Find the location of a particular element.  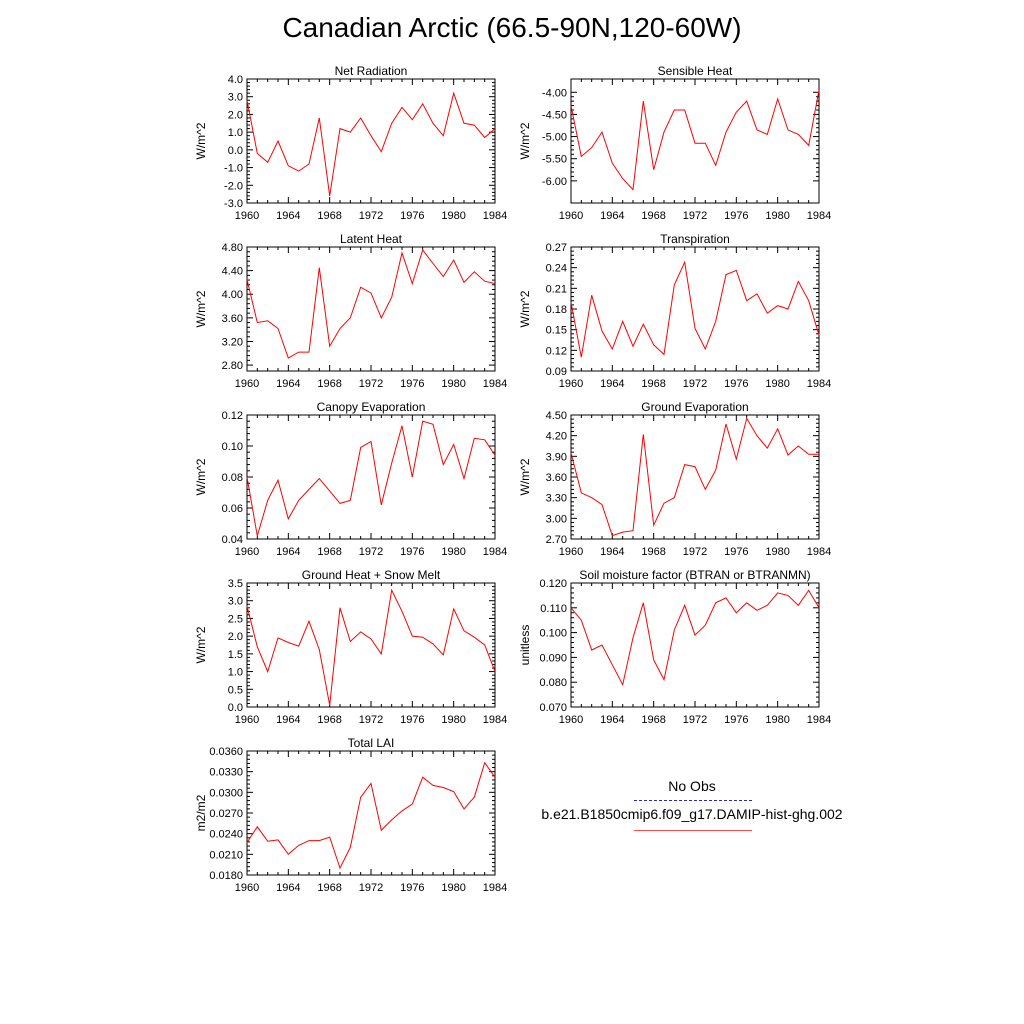

y-tick-label: 0.18 is located at coordinates (556, 310).